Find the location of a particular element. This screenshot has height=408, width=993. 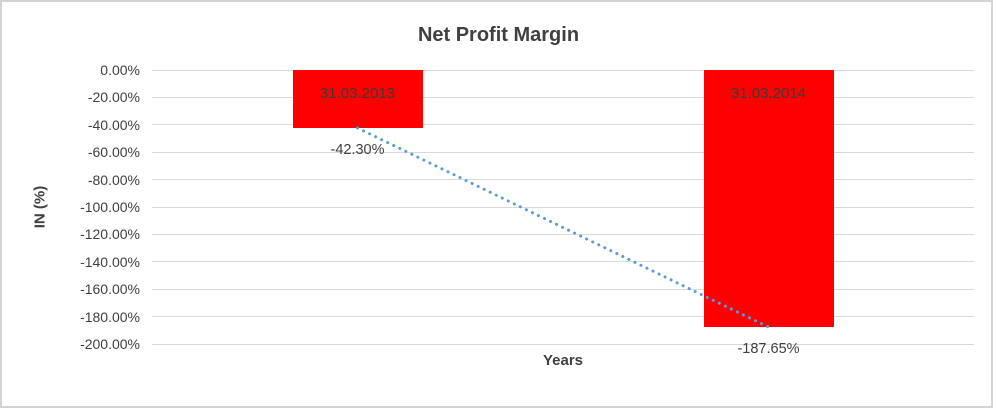

y-axis-tick-label: -100.00% is located at coordinates (110, 207).